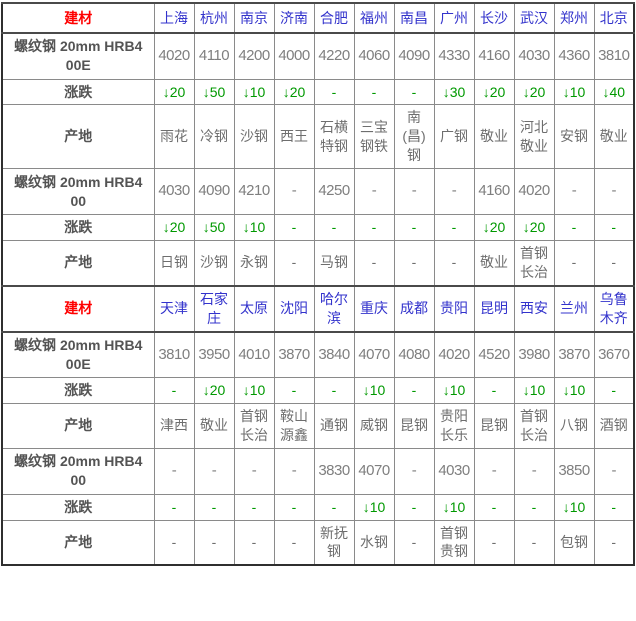  What do you see at coordinates (254, 18) in the screenshot?
I see `city-header: 南京` at bounding box center [254, 18].